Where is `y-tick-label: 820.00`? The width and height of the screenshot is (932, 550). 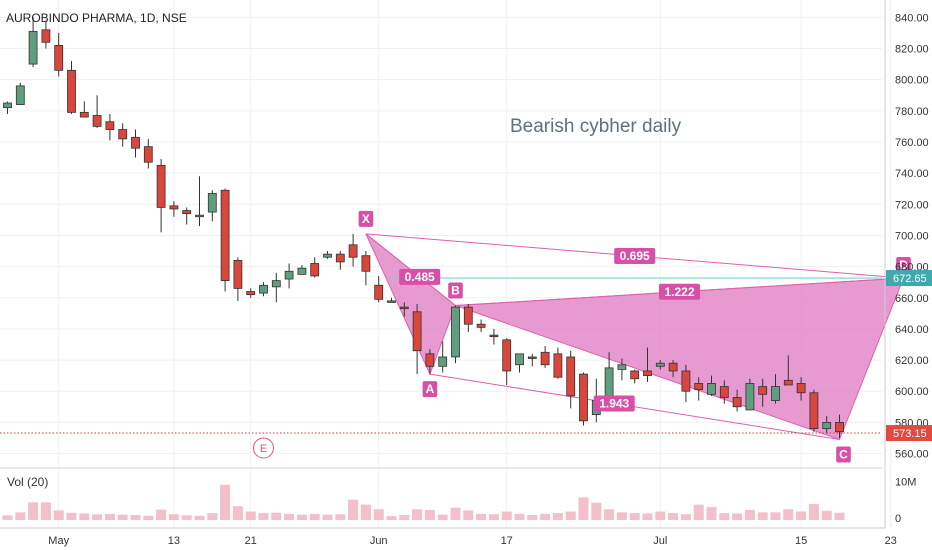
y-tick-label: 820.00 is located at coordinates (912, 50).